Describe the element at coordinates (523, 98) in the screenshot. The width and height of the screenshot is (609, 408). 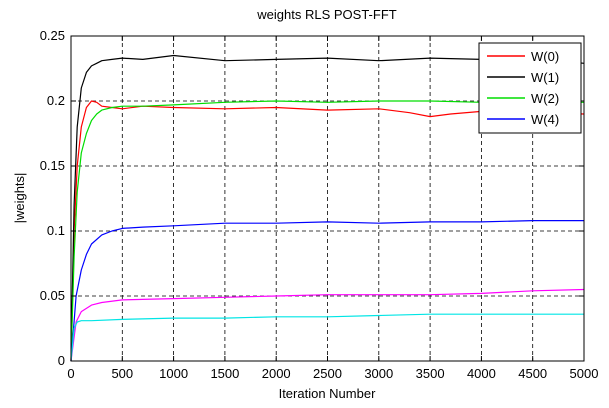
I see `legend-item: W(2)` at that location.